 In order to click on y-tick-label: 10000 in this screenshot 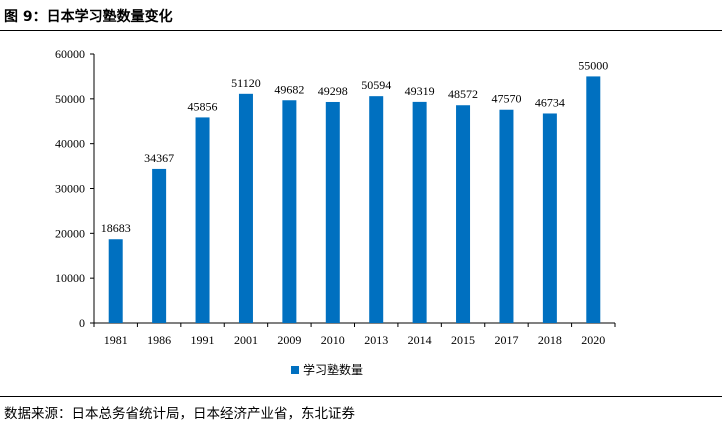, I will do `click(70, 278)`.